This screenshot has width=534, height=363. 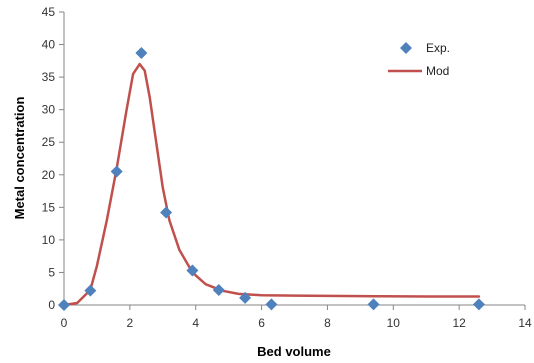 What do you see at coordinates (294, 351) in the screenshot?
I see `x-axis-title: Bed volume` at bounding box center [294, 351].